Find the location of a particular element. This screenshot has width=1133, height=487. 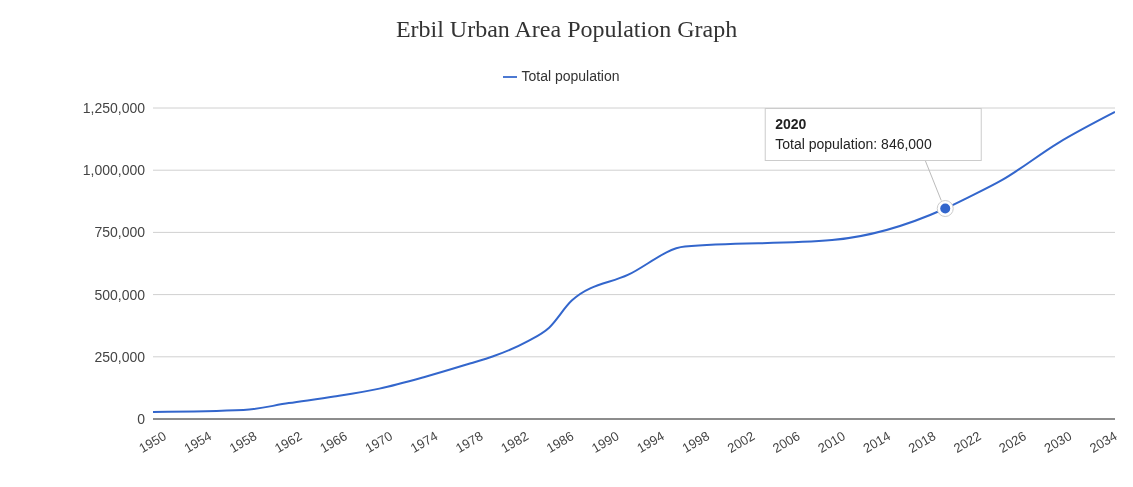

y-tick-label: 1,000,000 is located at coordinates (114, 170).